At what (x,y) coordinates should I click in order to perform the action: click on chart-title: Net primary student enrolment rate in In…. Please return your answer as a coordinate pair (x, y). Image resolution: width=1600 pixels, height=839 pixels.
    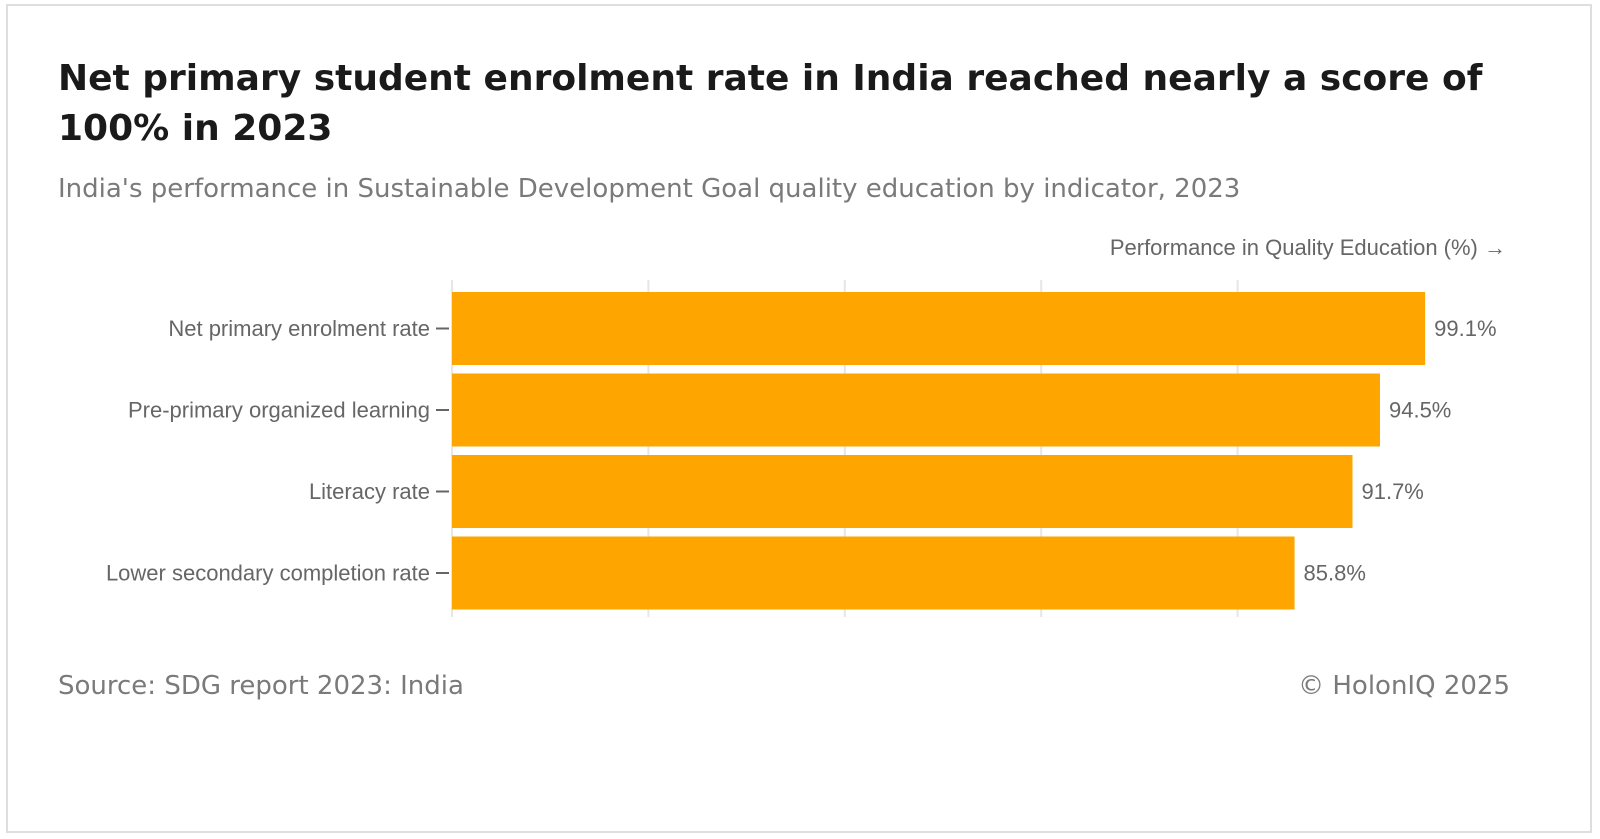
    Looking at the image, I should click on (770, 103).